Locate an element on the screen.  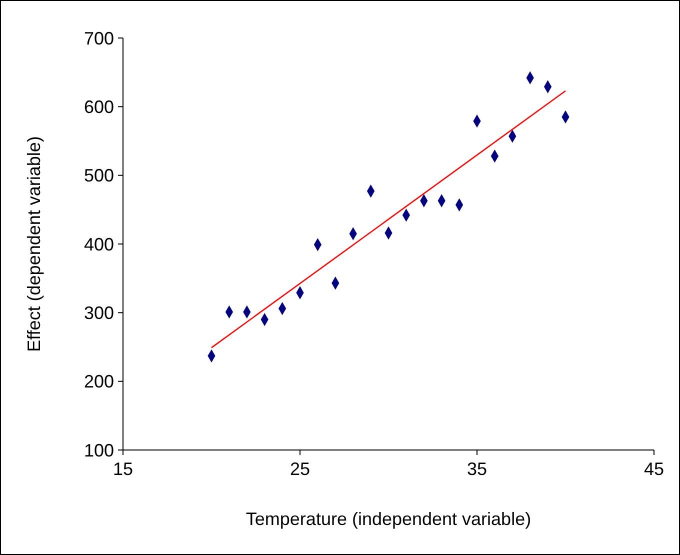
x-tick-label: 15 is located at coordinates (123, 469).